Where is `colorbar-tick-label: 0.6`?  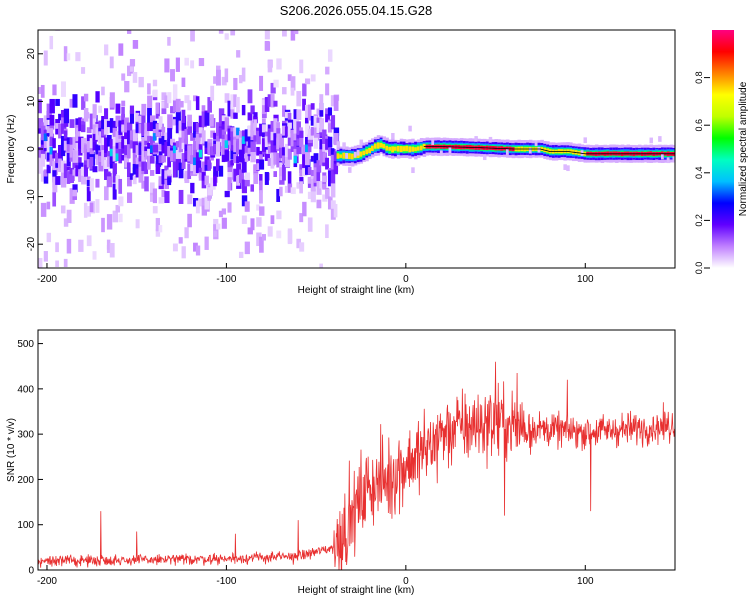
colorbar-tick-label: 0.6 is located at coordinates (699, 125).